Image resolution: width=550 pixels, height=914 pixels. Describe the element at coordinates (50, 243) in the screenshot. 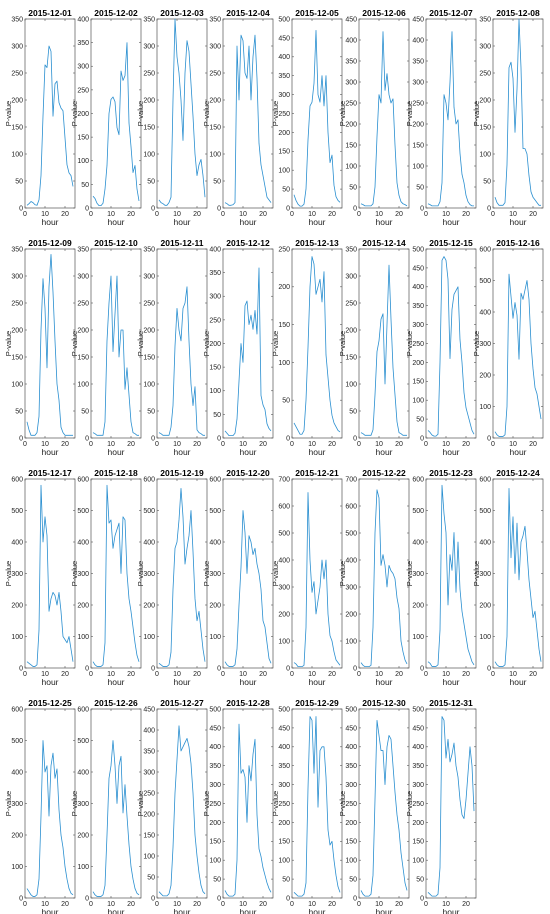

I see `panel-title: 2015-12-09` at that location.